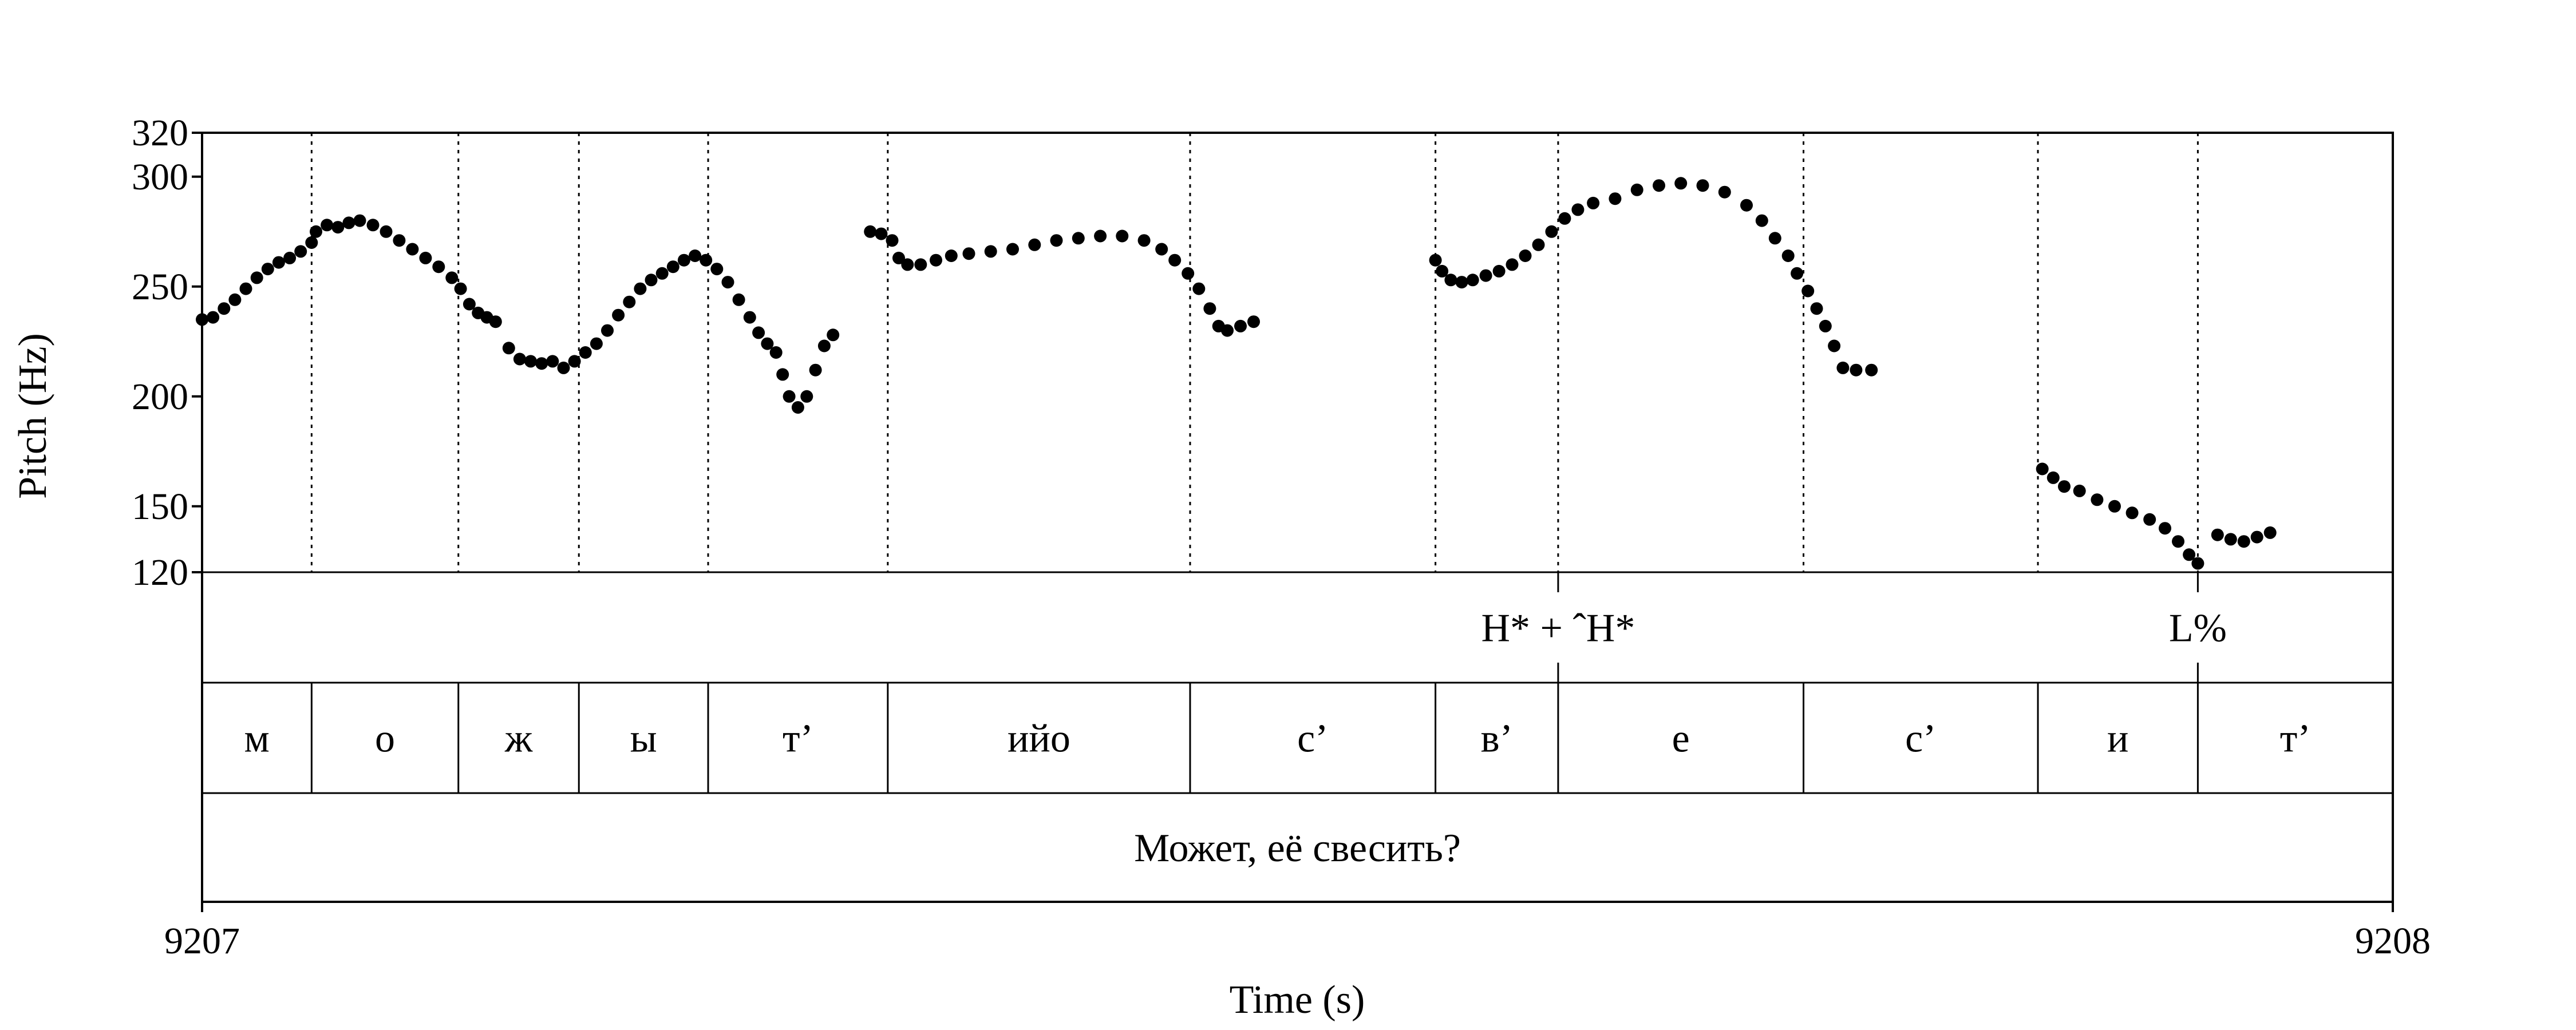 The image size is (2576, 1030). I want to click on y-tick-label: 300, so click(160, 177).